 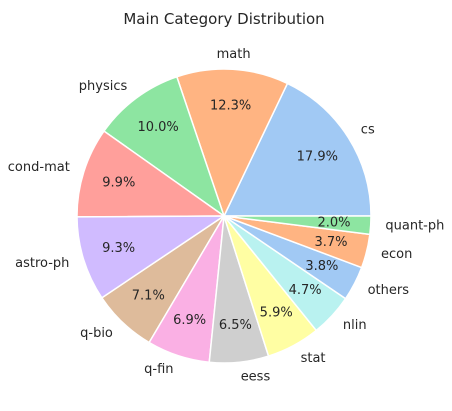 I want to click on category-label-cond-mat: cond-mat, so click(x=39, y=167).